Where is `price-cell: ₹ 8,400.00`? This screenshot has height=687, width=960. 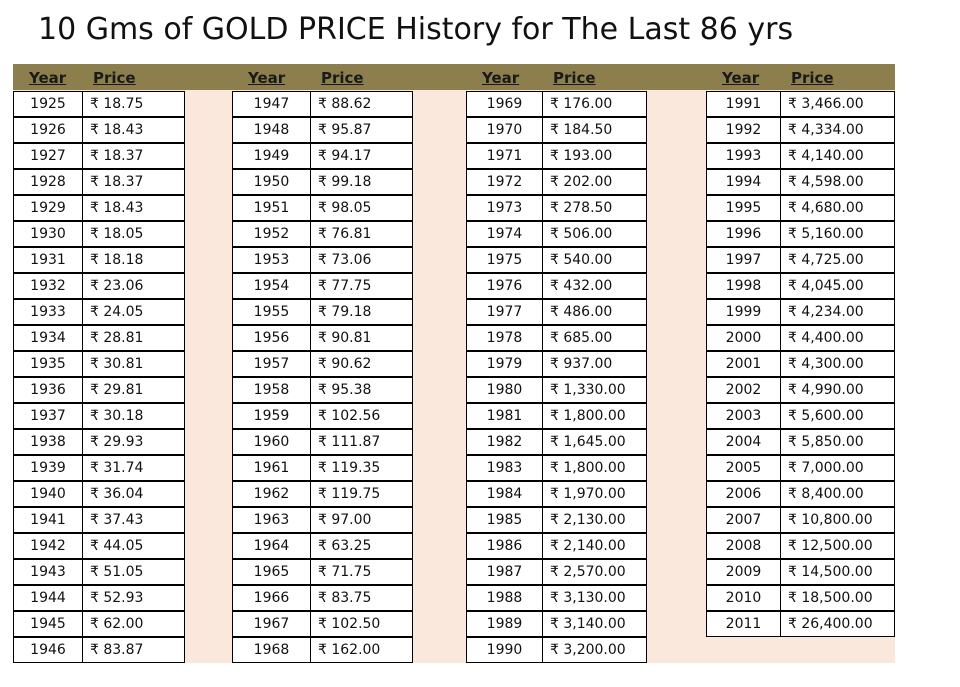 price-cell: ₹ 8,400.00 is located at coordinates (837, 494).